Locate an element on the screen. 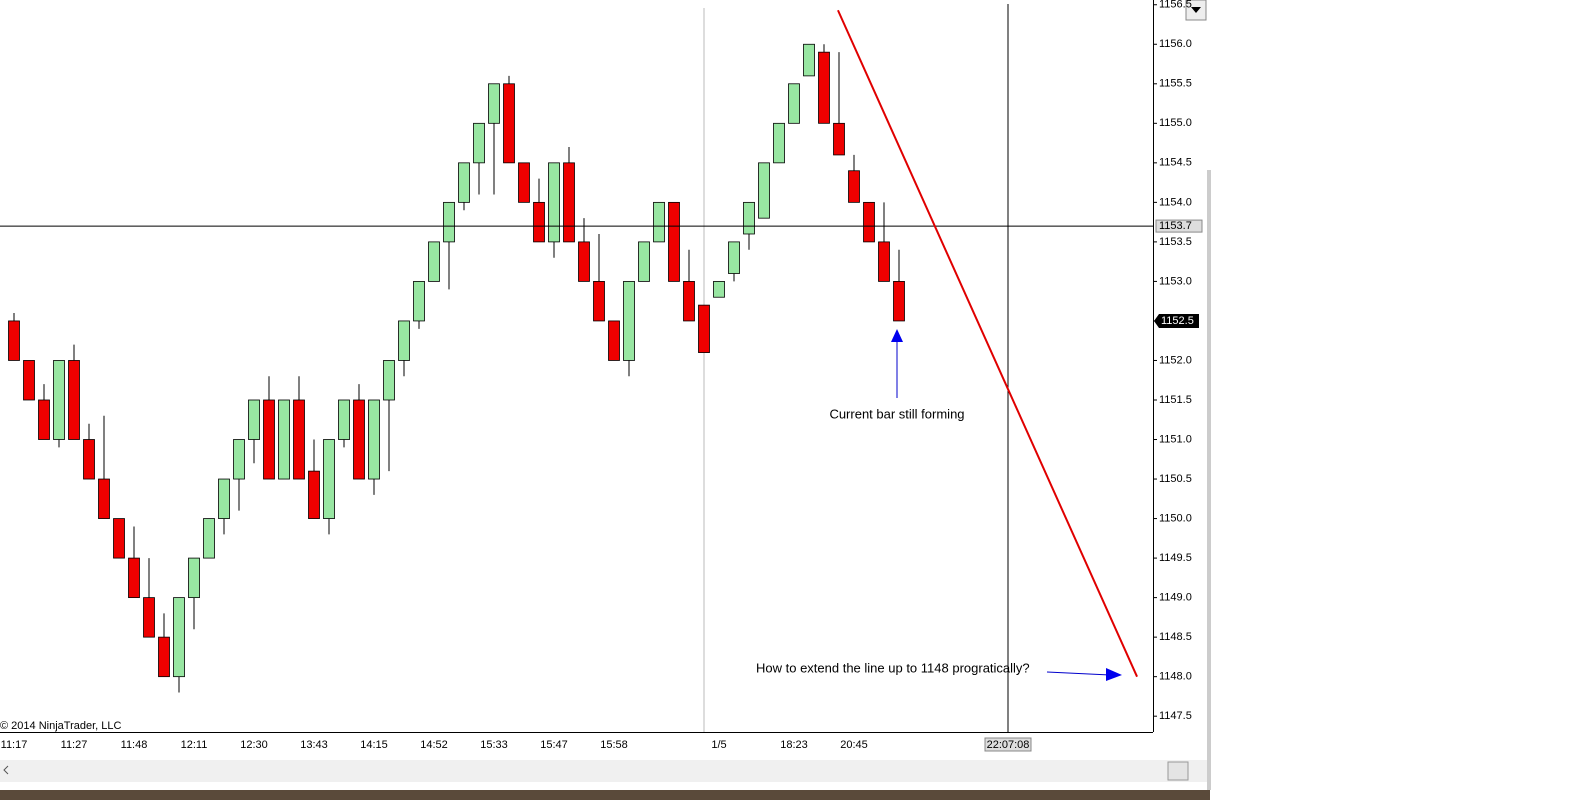  x-tick-label: 11:27 is located at coordinates (74, 745).